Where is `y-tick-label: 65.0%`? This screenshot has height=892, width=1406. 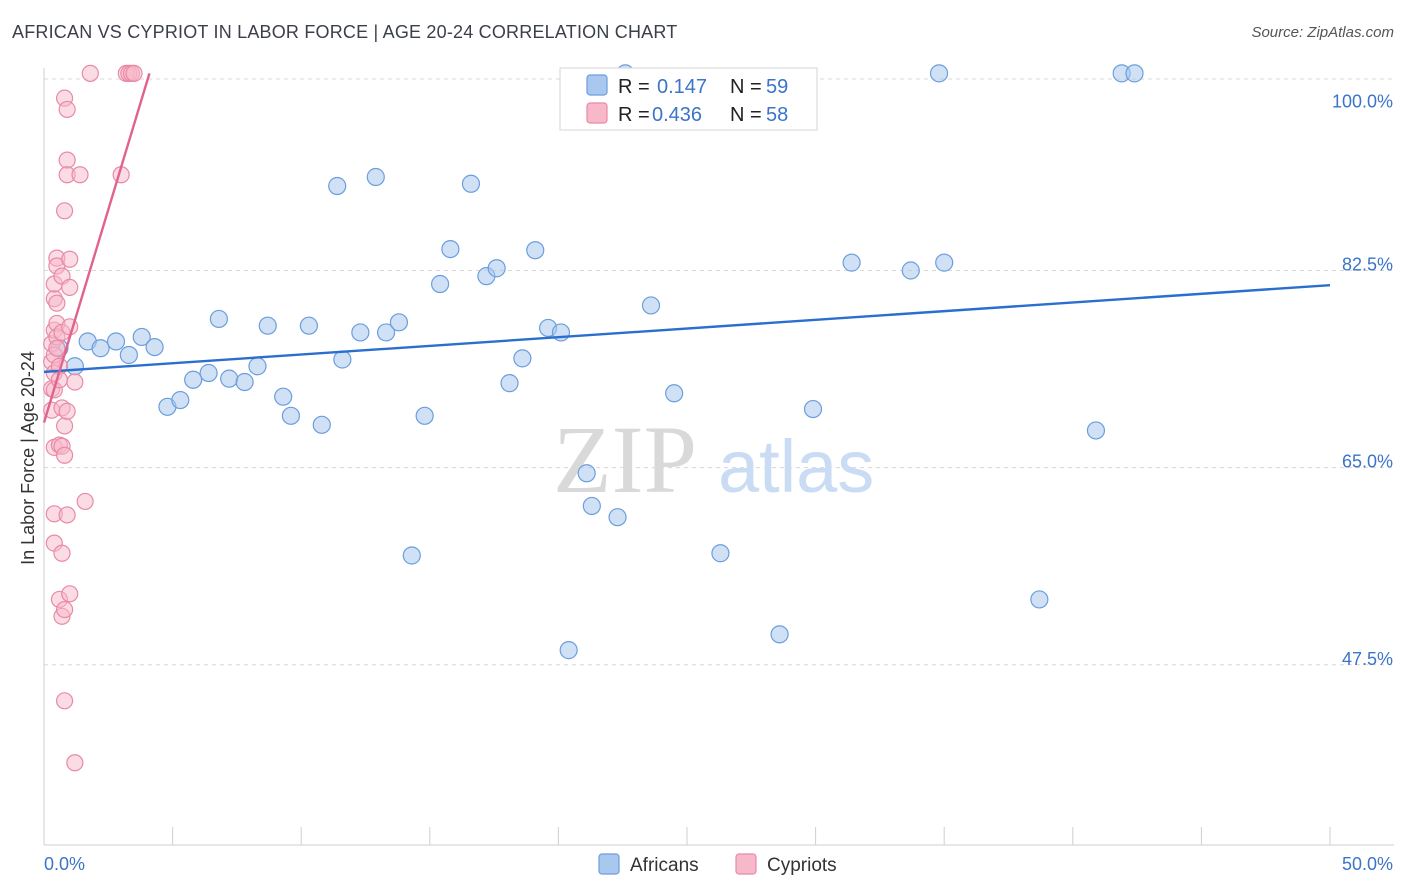 y-tick-label: 65.0% is located at coordinates (1367, 462).